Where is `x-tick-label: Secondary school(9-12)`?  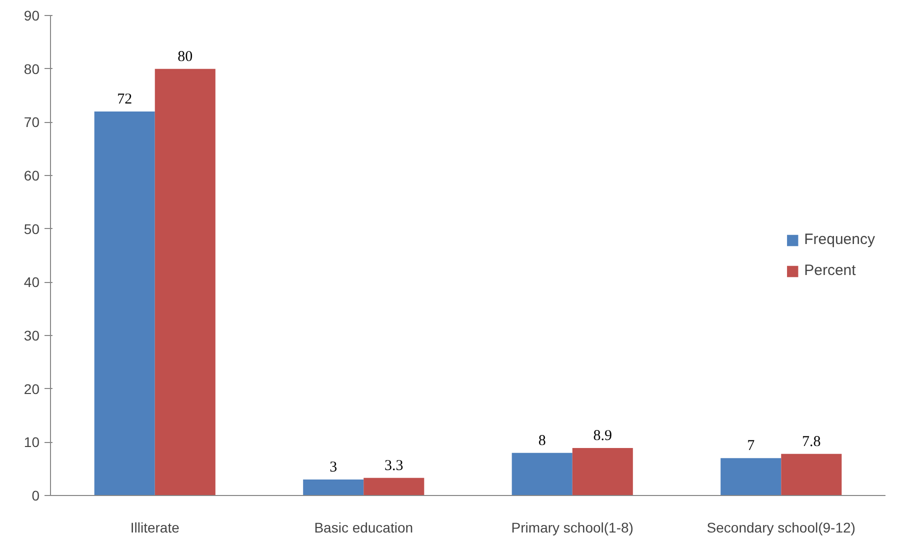
x-tick-label: Secondary school(9-12) is located at coordinates (781, 528).